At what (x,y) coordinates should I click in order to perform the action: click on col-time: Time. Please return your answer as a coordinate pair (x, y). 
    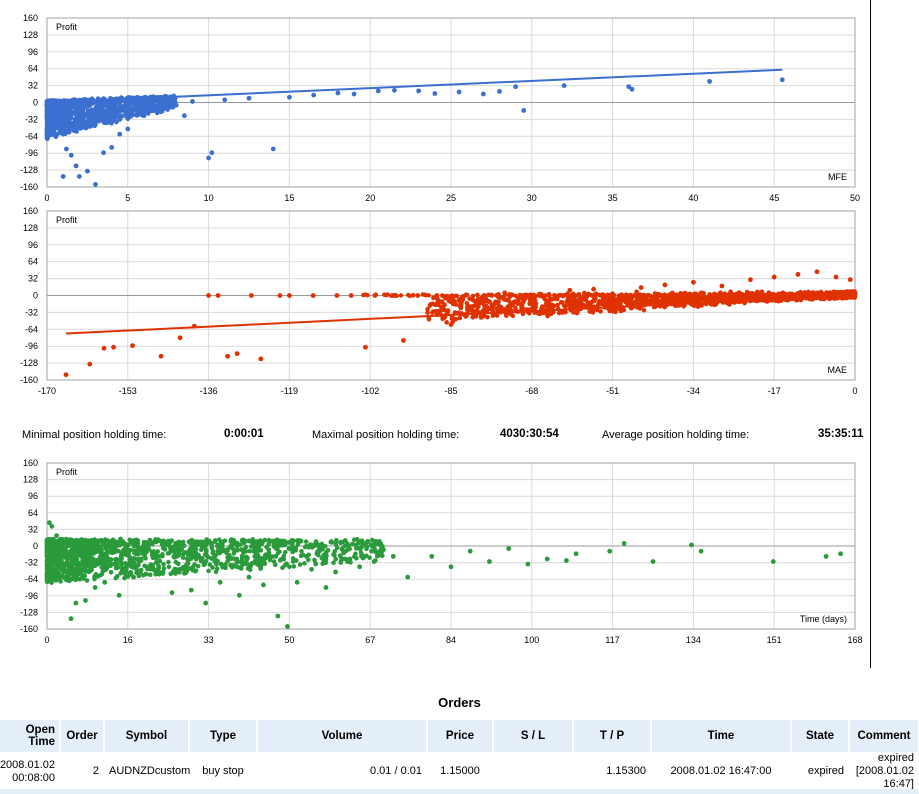
    Looking at the image, I should click on (721, 736).